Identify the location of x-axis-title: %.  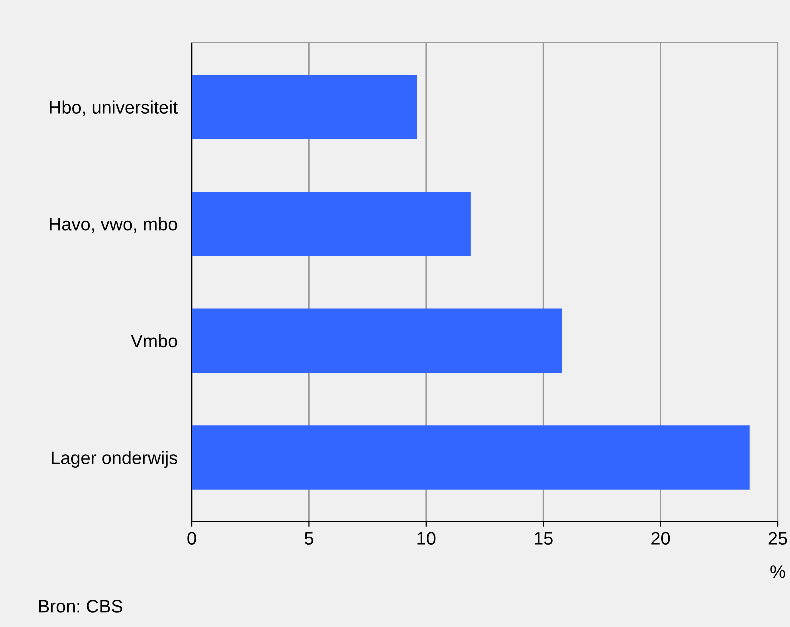
(778, 572).